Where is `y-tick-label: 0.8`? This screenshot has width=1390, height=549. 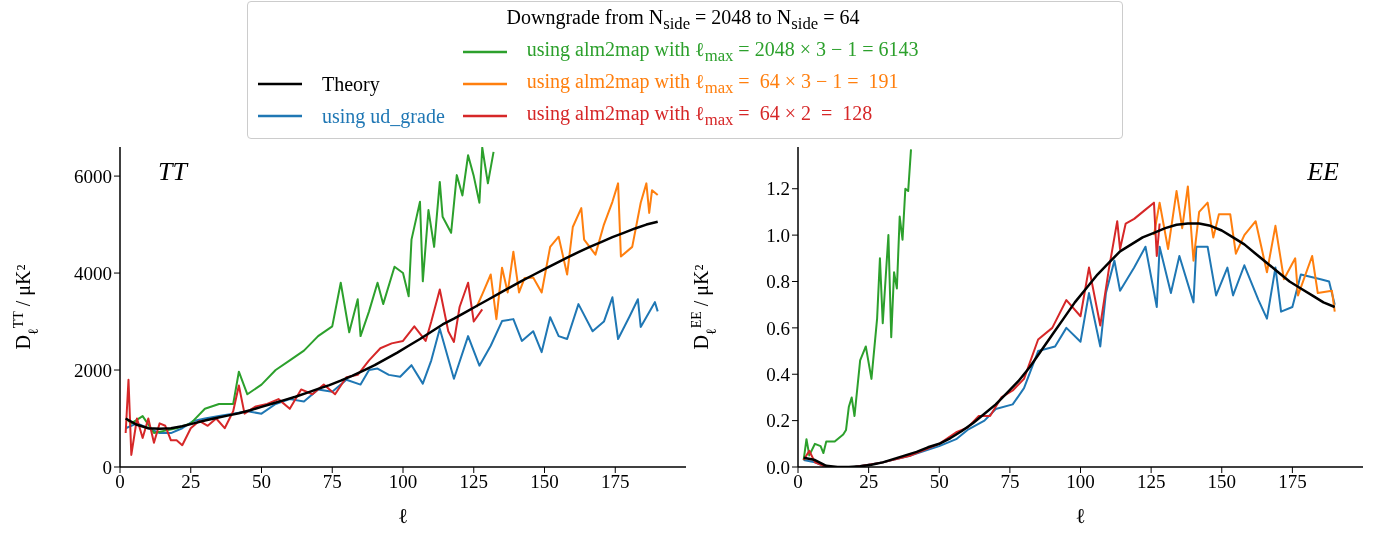 y-tick-label: 0.8 is located at coordinates (778, 282).